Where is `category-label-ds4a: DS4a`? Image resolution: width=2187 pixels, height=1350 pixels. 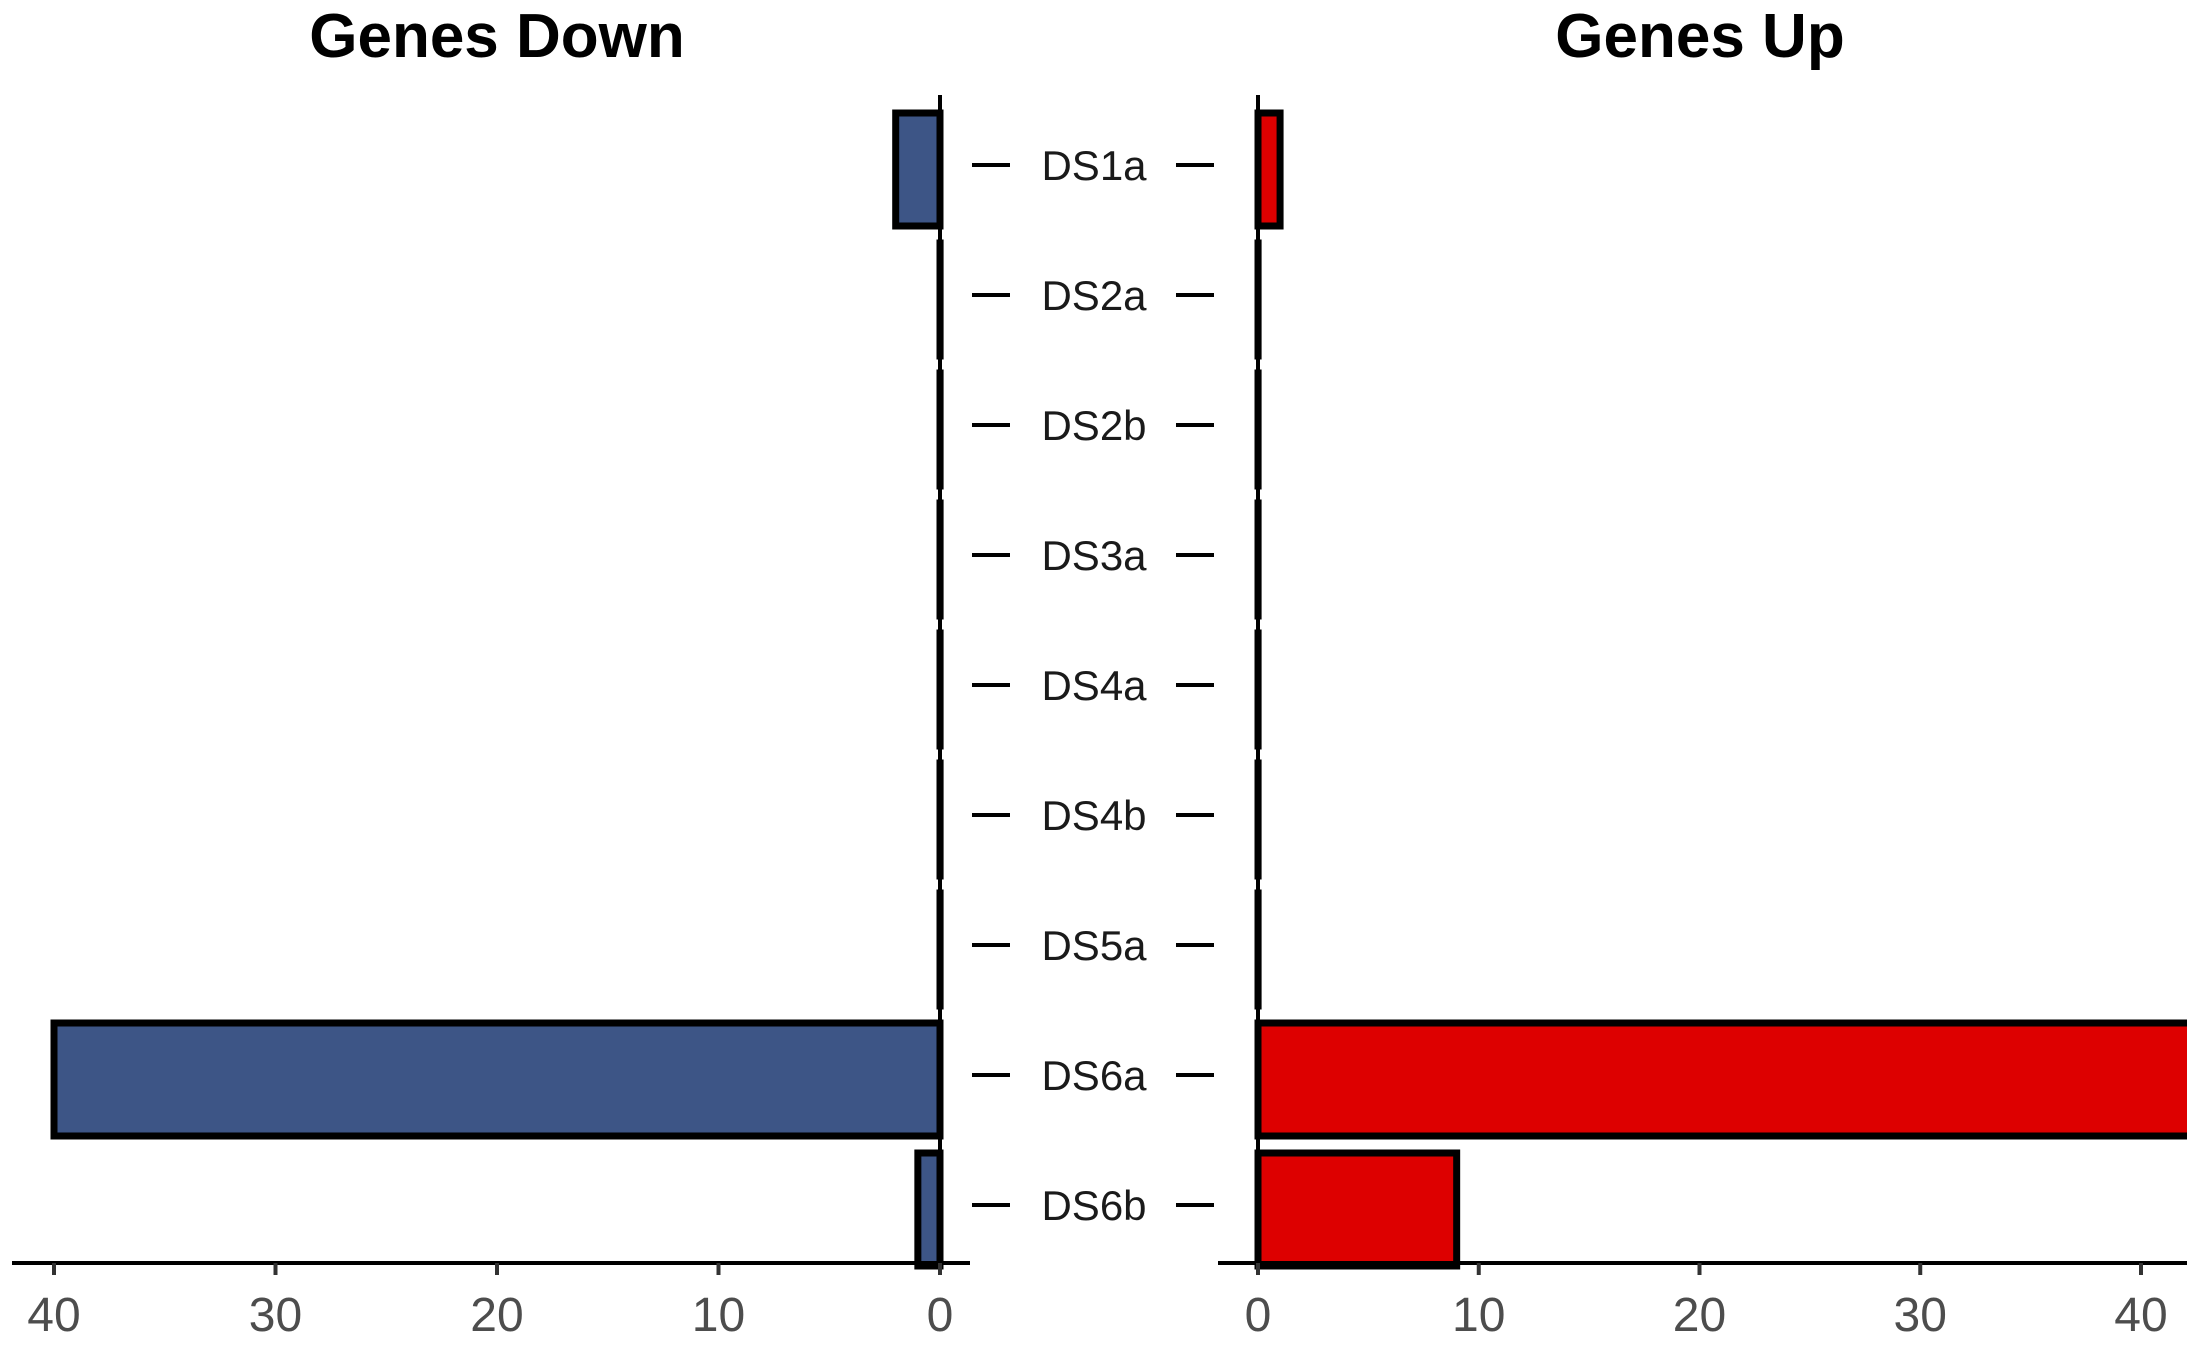 category-label-ds4a: DS4a is located at coordinates (1094, 685).